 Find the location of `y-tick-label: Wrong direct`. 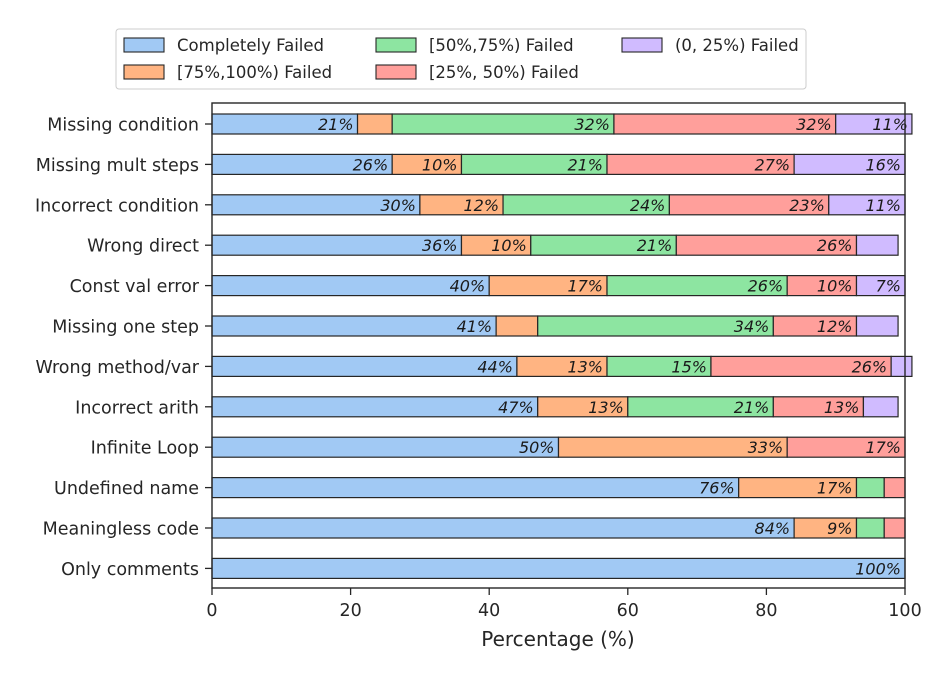

y-tick-label: Wrong direct is located at coordinates (143, 247).